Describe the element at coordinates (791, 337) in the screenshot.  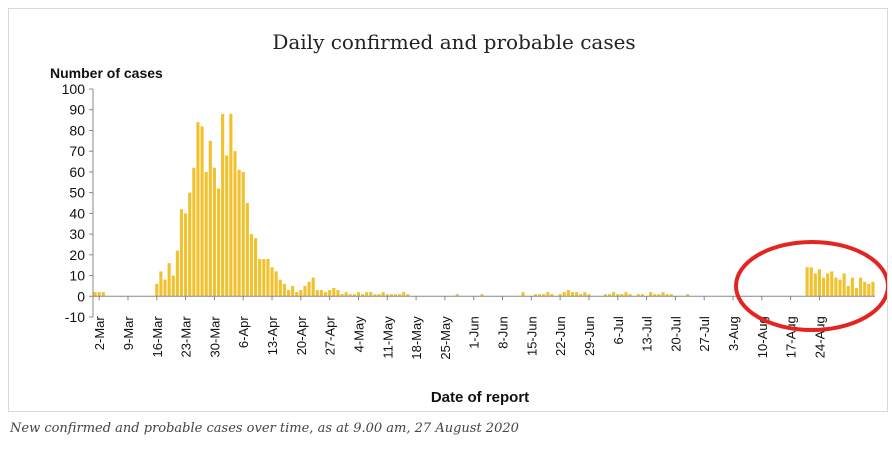
I see `x-tick-label: 17-Aug` at that location.